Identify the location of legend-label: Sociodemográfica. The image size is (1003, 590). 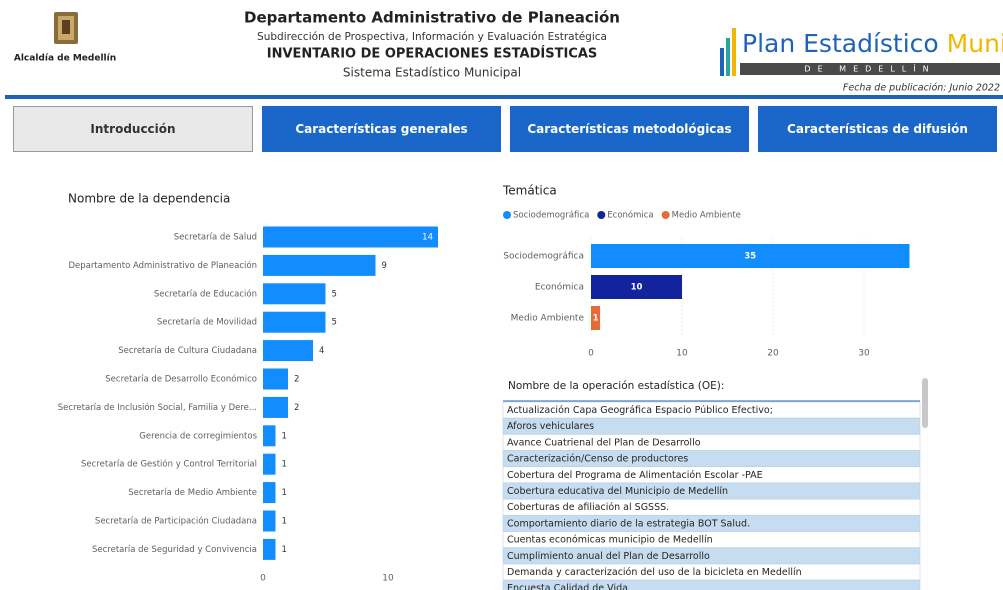
(551, 216).